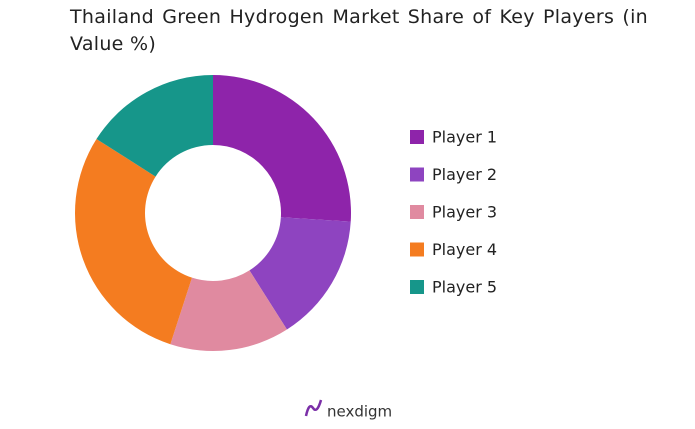 The width and height of the screenshot is (695, 429). Describe the element at coordinates (464, 137) in the screenshot. I see `legend-label: Player 1` at that location.